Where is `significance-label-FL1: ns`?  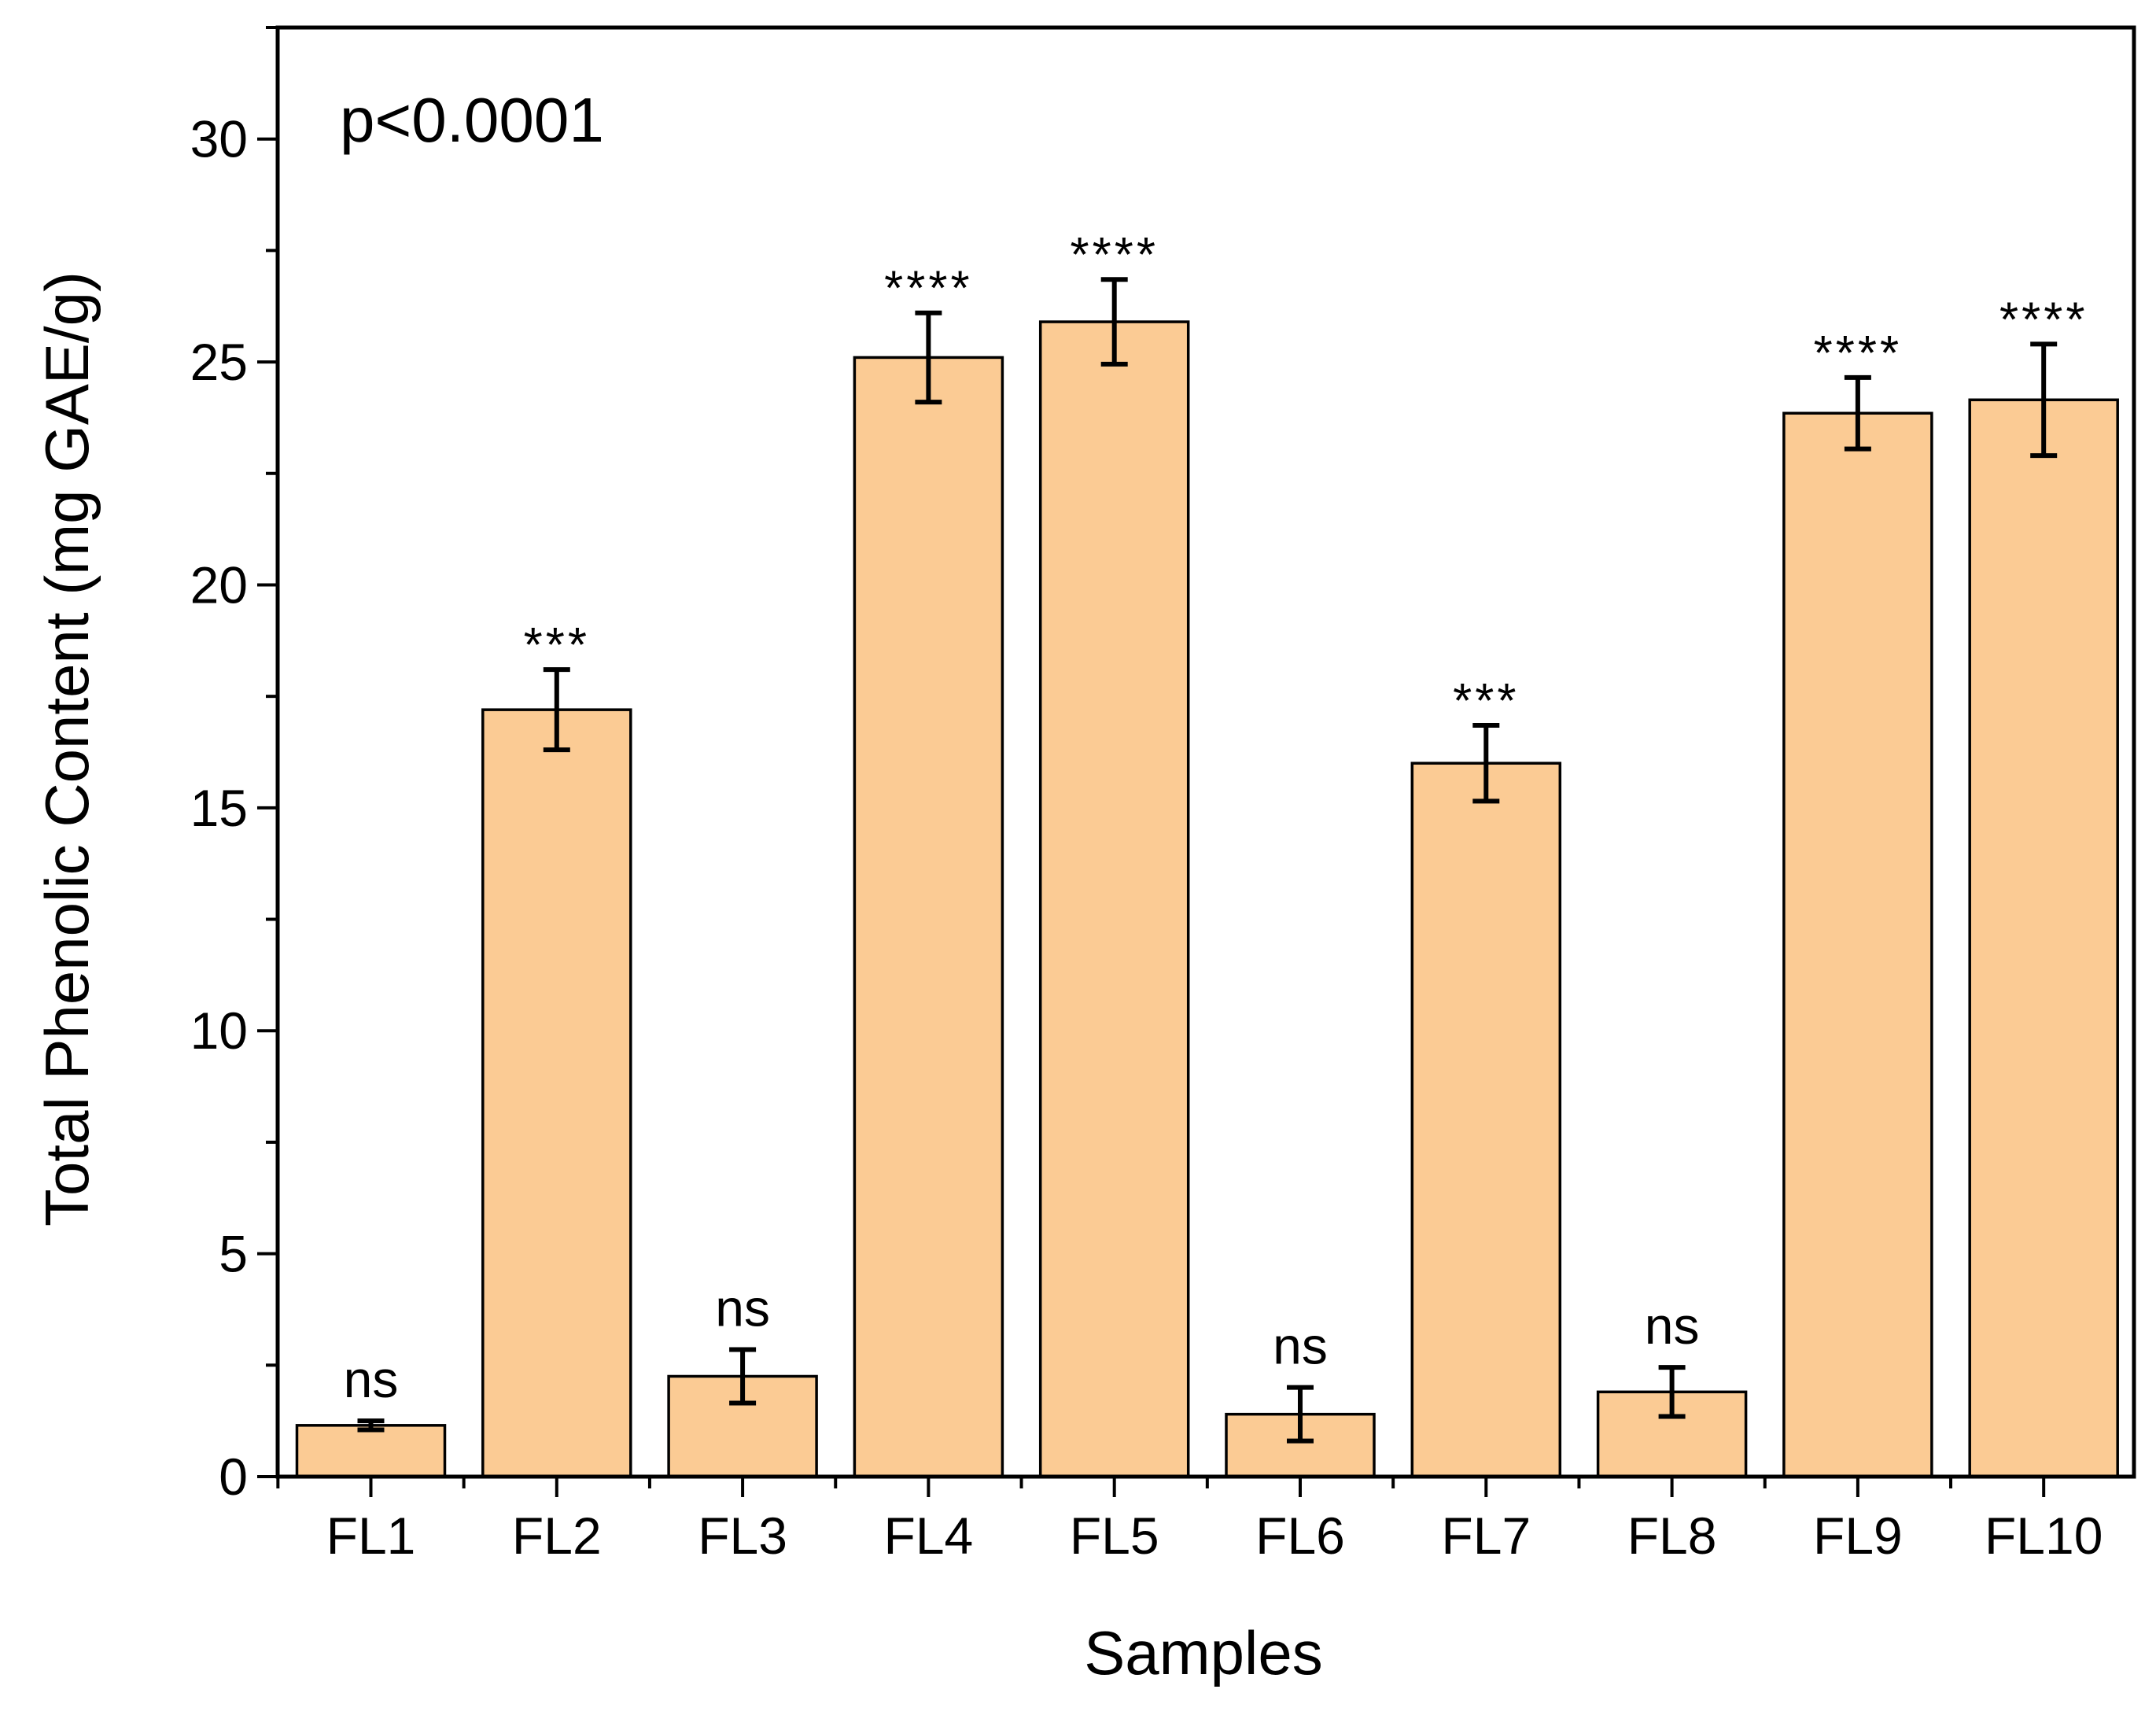
significance-label-FL1: ns is located at coordinates (372, 1379).